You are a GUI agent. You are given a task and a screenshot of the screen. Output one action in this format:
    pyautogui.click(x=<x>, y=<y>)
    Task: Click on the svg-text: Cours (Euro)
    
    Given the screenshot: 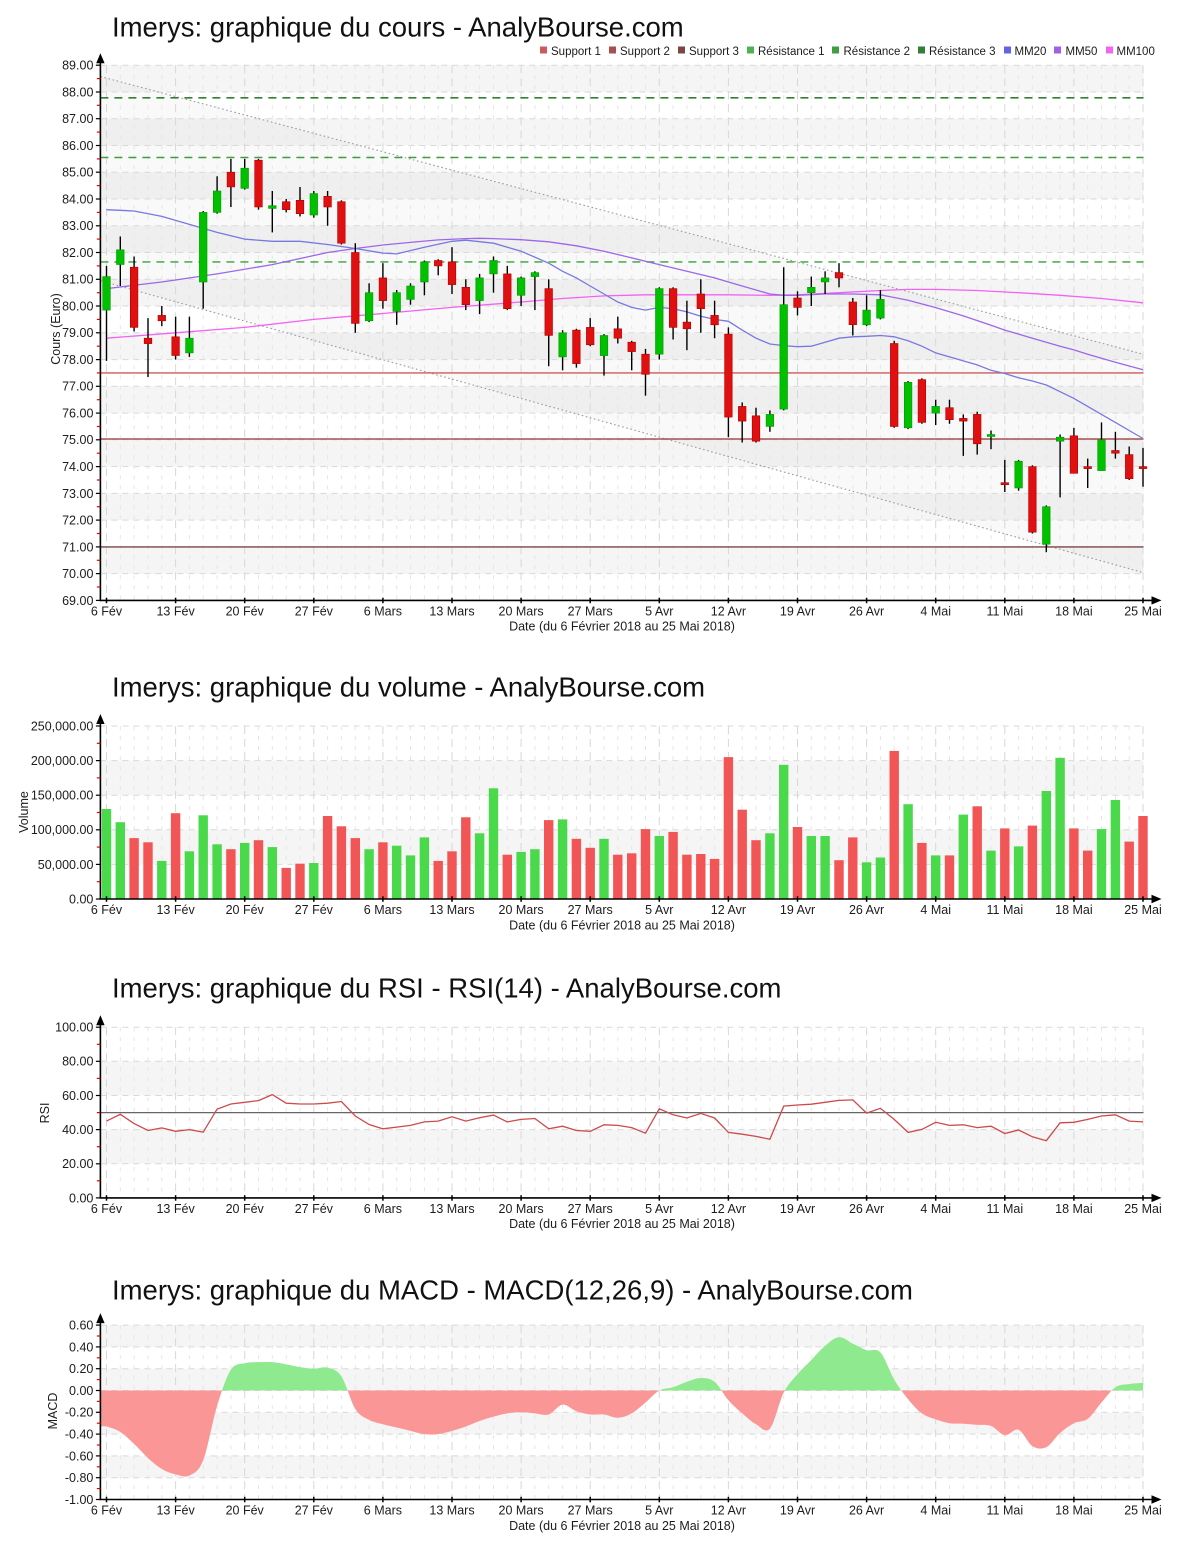 What is the action you would take?
    pyautogui.click(x=56, y=329)
    